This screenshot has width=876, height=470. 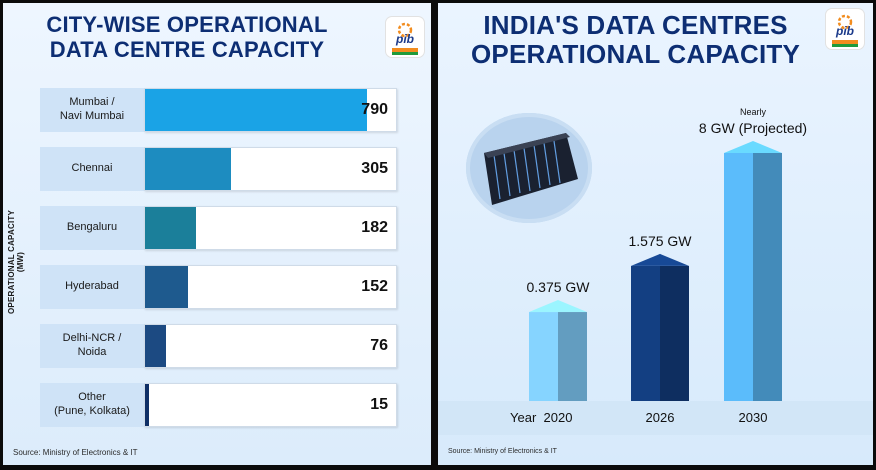 What do you see at coordinates (523, 417) in the screenshot?
I see `x-axis-label: Year` at bounding box center [523, 417].